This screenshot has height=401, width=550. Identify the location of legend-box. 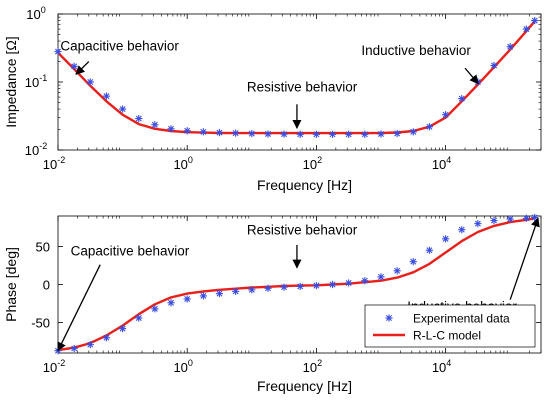
(450, 326).